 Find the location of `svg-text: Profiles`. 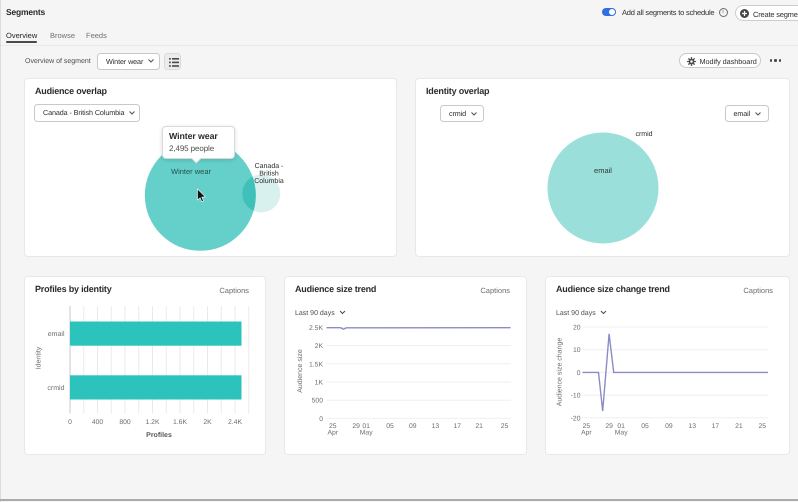

svg-text: Profiles is located at coordinates (159, 435).